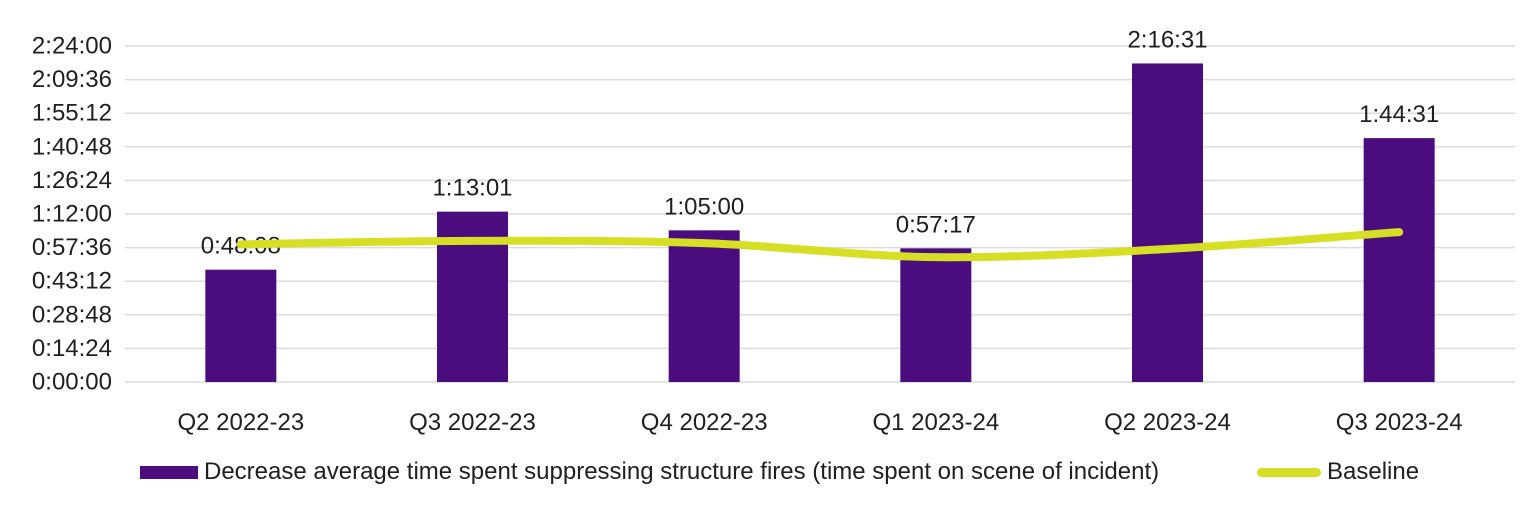 The width and height of the screenshot is (1536, 508). Describe the element at coordinates (936, 224) in the screenshot. I see `bar-data-label: 0:57:17` at that location.